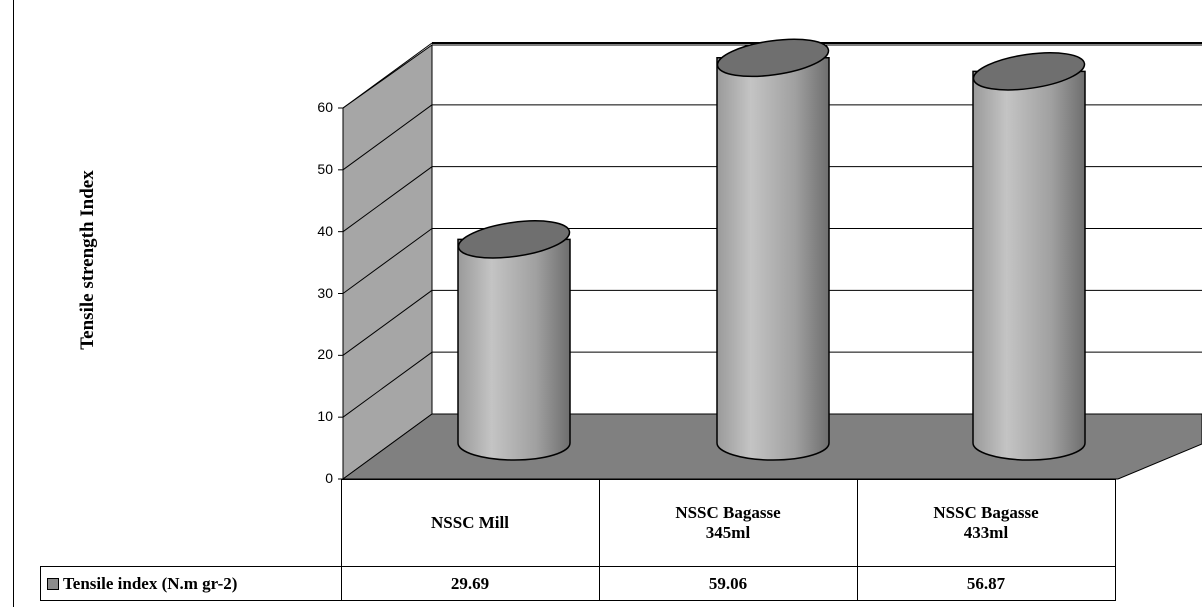 Image resolution: width=1202 pixels, height=607 pixels. What do you see at coordinates (986, 583) in the screenshot?
I see `value-cell: 56.87` at bounding box center [986, 583].